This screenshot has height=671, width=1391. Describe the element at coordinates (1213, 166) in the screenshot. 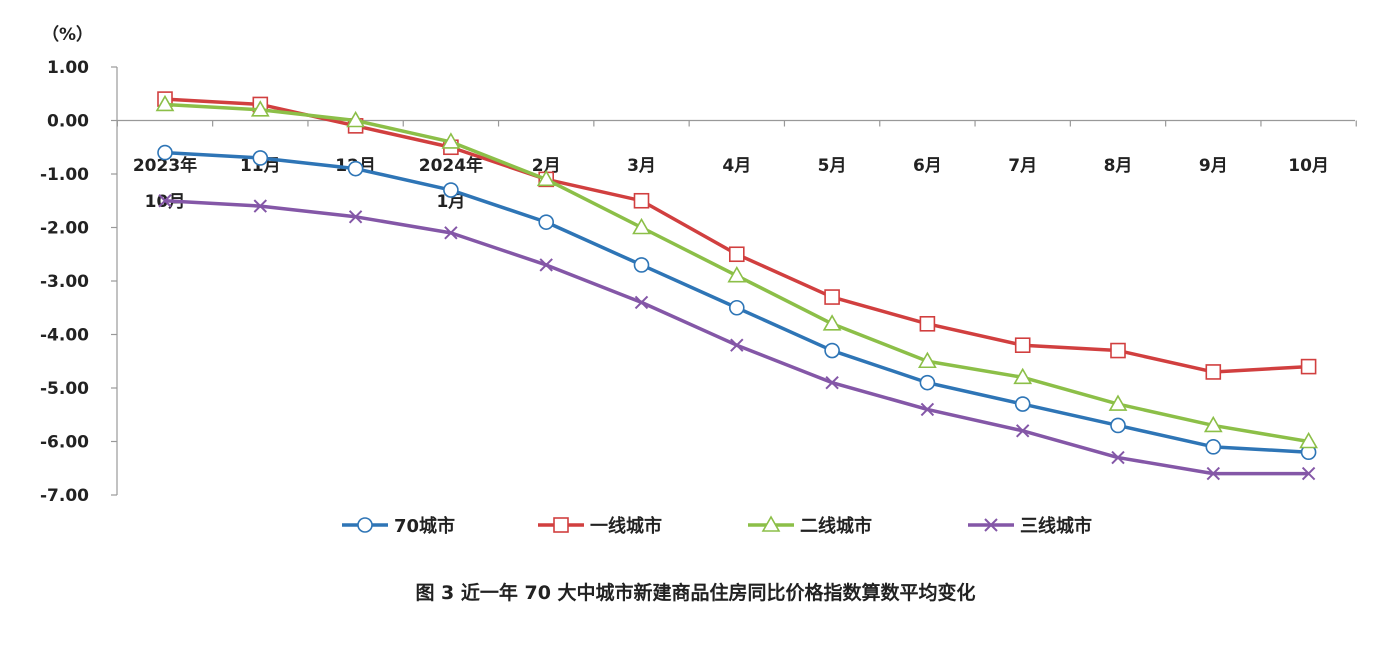

I see `x-tick-label: 9月` at that location.